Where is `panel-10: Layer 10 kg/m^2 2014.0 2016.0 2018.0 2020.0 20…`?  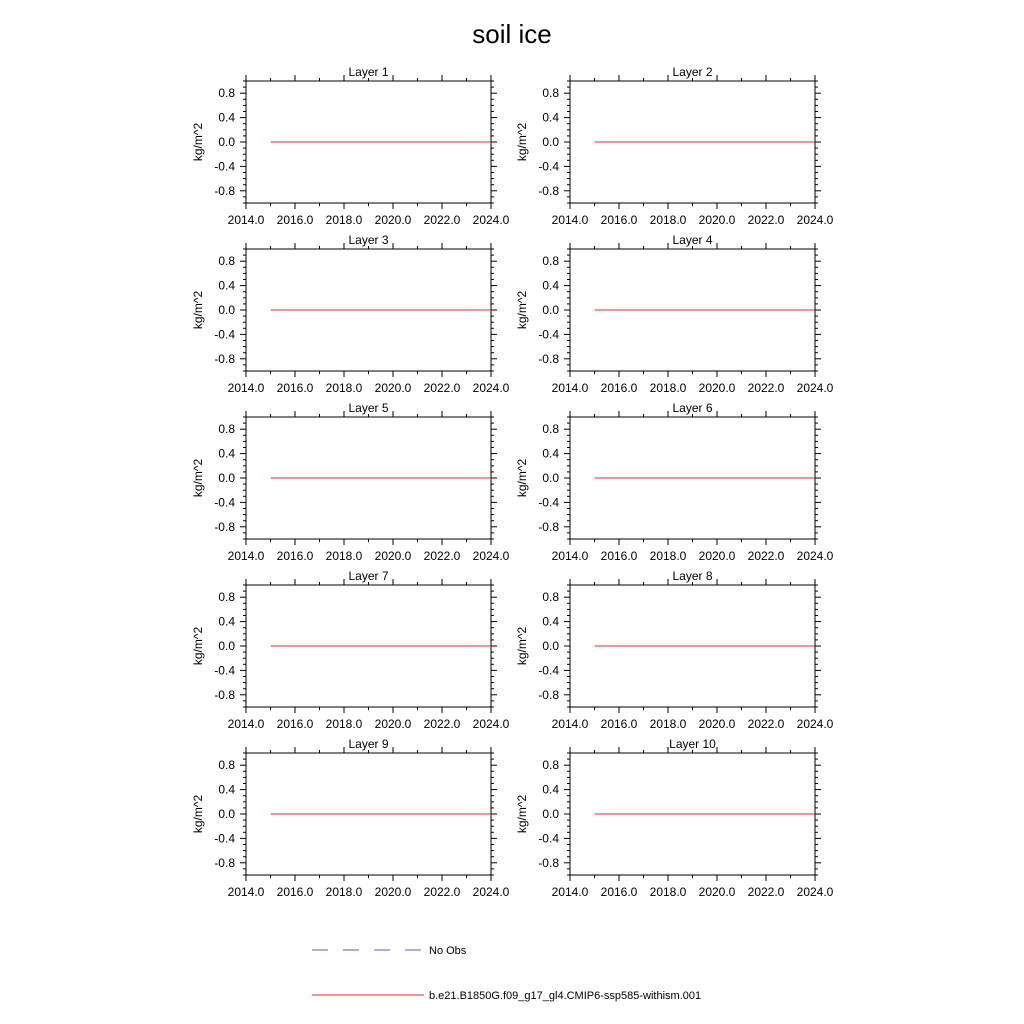 panel-10: Layer 10 kg/m^2 2014.0 2016.0 2018.0 2020.0 20… is located at coordinates (674, 818).